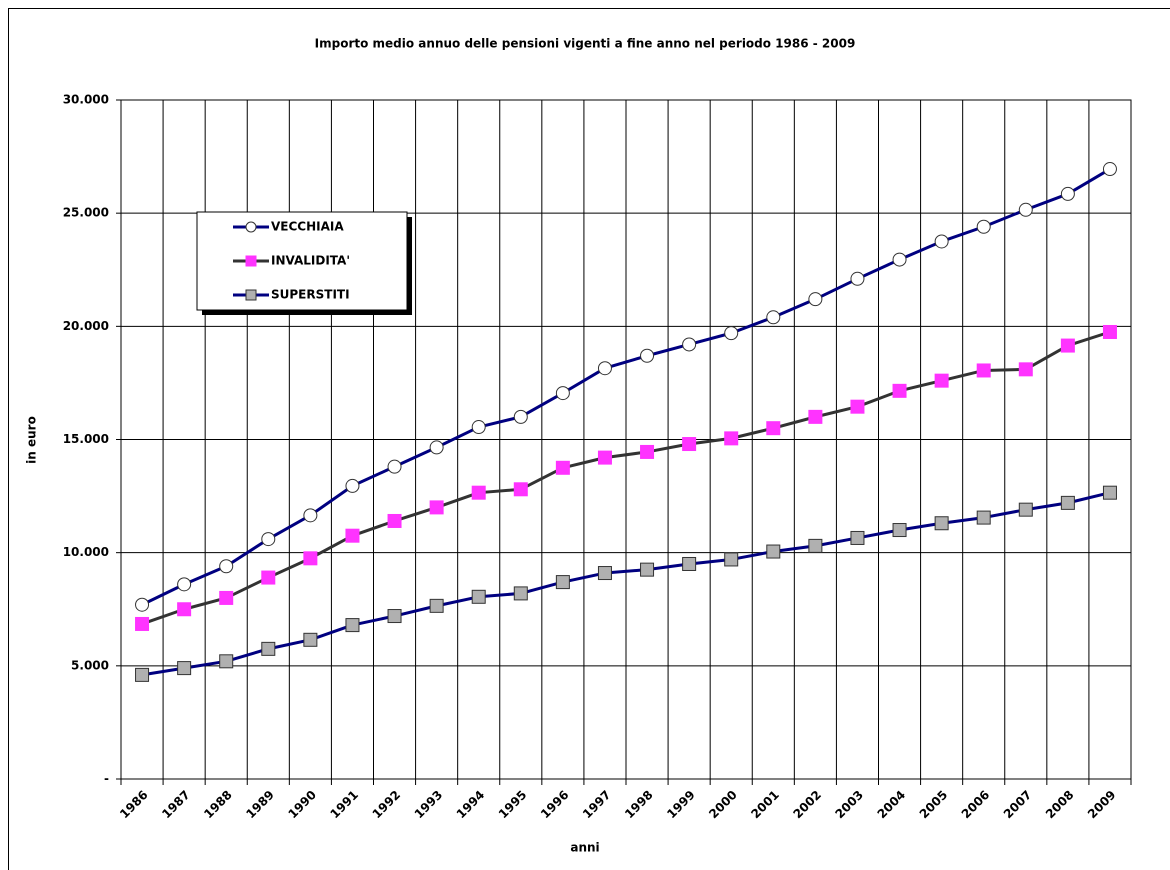  Describe the element at coordinates (310, 295) in the screenshot. I see `legend-label: SUPERSTITI` at that location.